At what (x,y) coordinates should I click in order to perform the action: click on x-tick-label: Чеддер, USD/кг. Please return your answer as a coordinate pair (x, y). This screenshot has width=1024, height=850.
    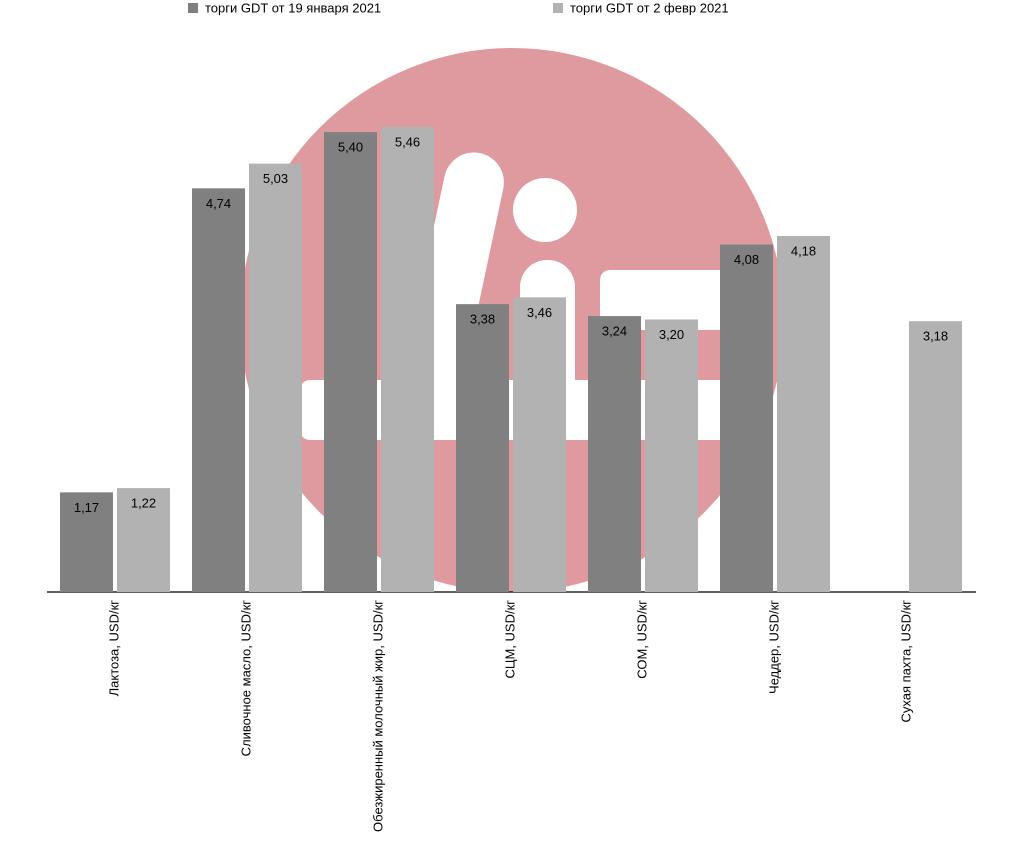
    Looking at the image, I should click on (773, 647).